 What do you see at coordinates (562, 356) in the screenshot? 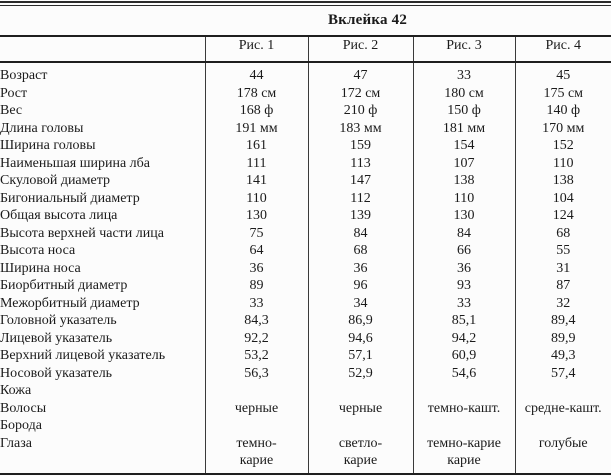
I see `cell-value: 49,3` at bounding box center [562, 356].